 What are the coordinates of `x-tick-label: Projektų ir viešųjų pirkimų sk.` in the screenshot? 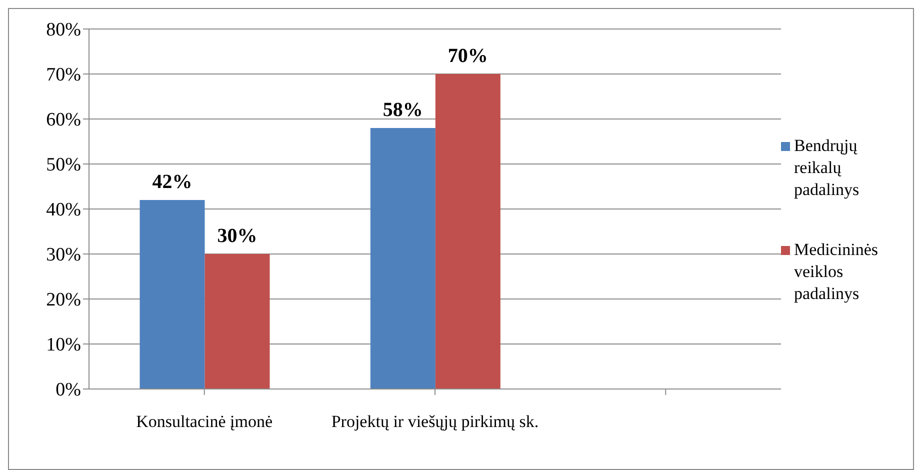 It's located at (435, 422).